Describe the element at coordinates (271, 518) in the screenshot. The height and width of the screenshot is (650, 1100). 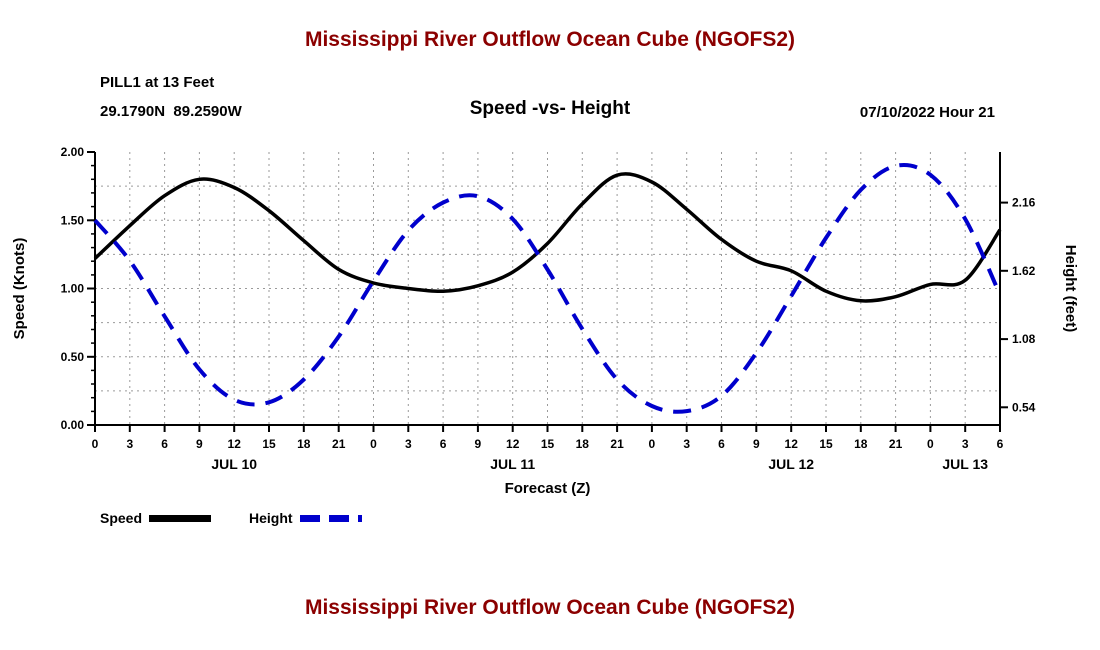
I see `legend-height-label: Height` at that location.